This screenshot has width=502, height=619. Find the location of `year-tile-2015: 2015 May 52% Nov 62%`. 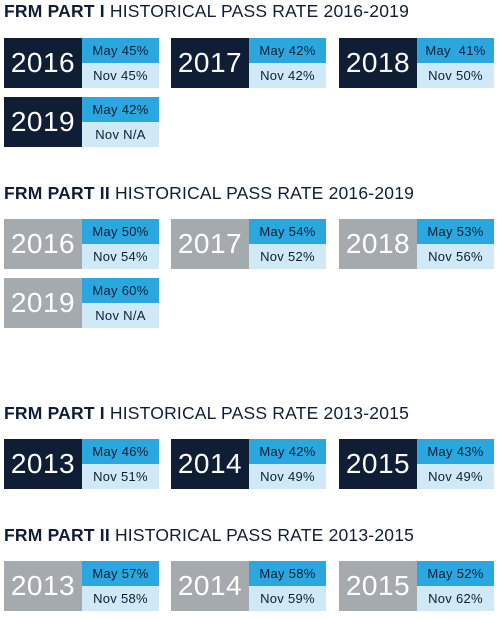

year-tile-2015: 2015 May 52% Nov 62% is located at coordinates (416, 586).